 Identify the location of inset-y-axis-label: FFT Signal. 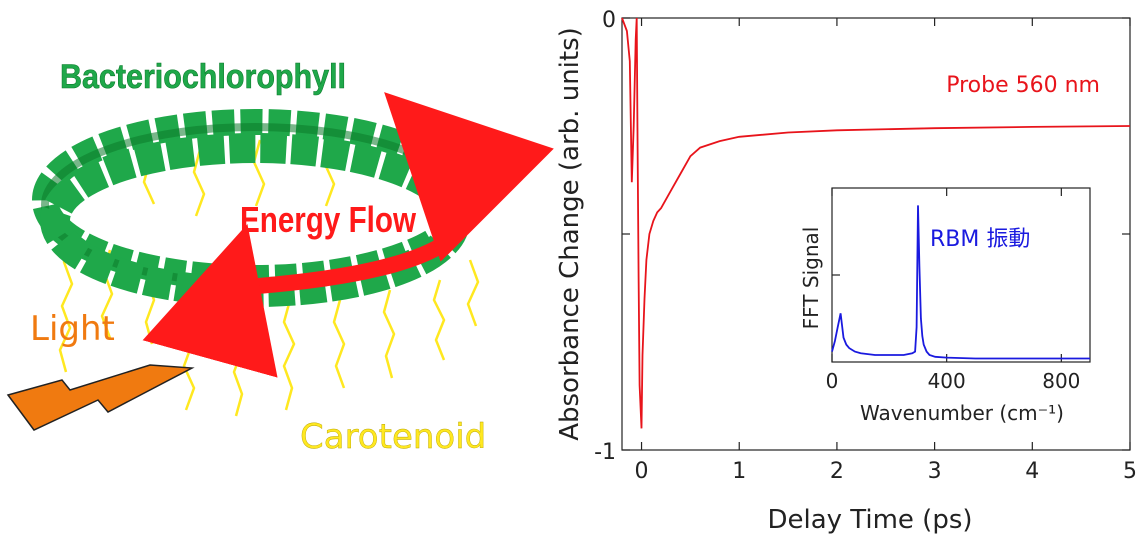
(811, 278).